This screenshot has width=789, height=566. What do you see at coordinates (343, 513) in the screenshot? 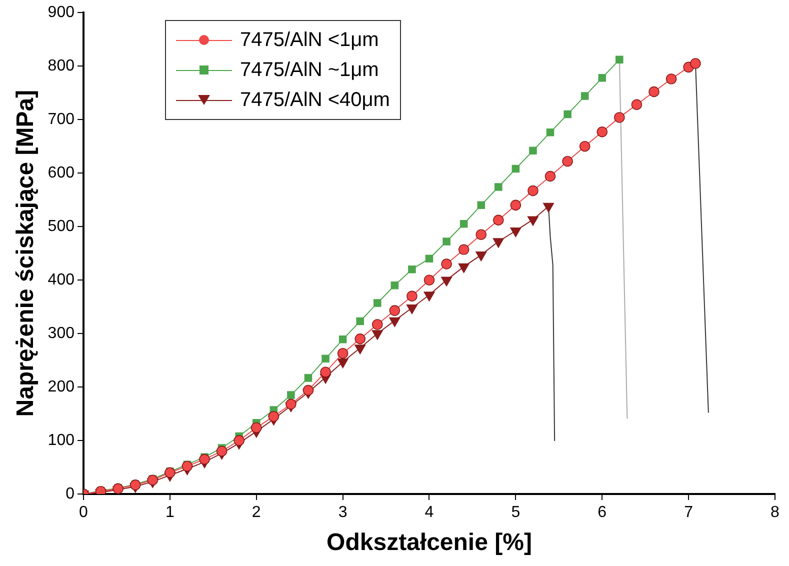
I see `x-tick-label: 3` at bounding box center [343, 513].